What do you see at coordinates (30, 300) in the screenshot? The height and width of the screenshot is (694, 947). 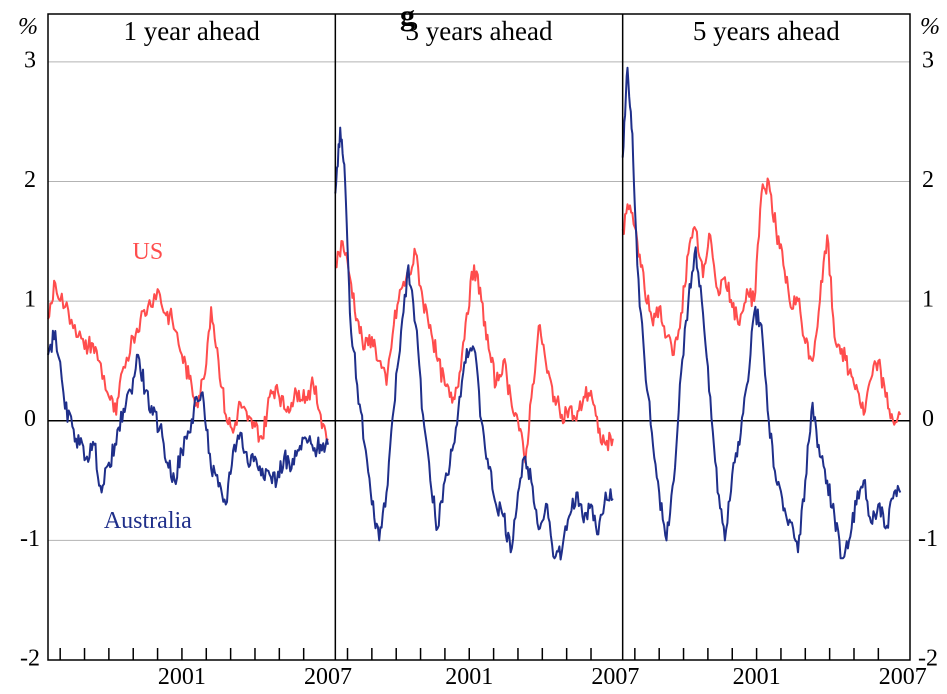 I see `y-tick-label-left: 1` at bounding box center [30, 300].